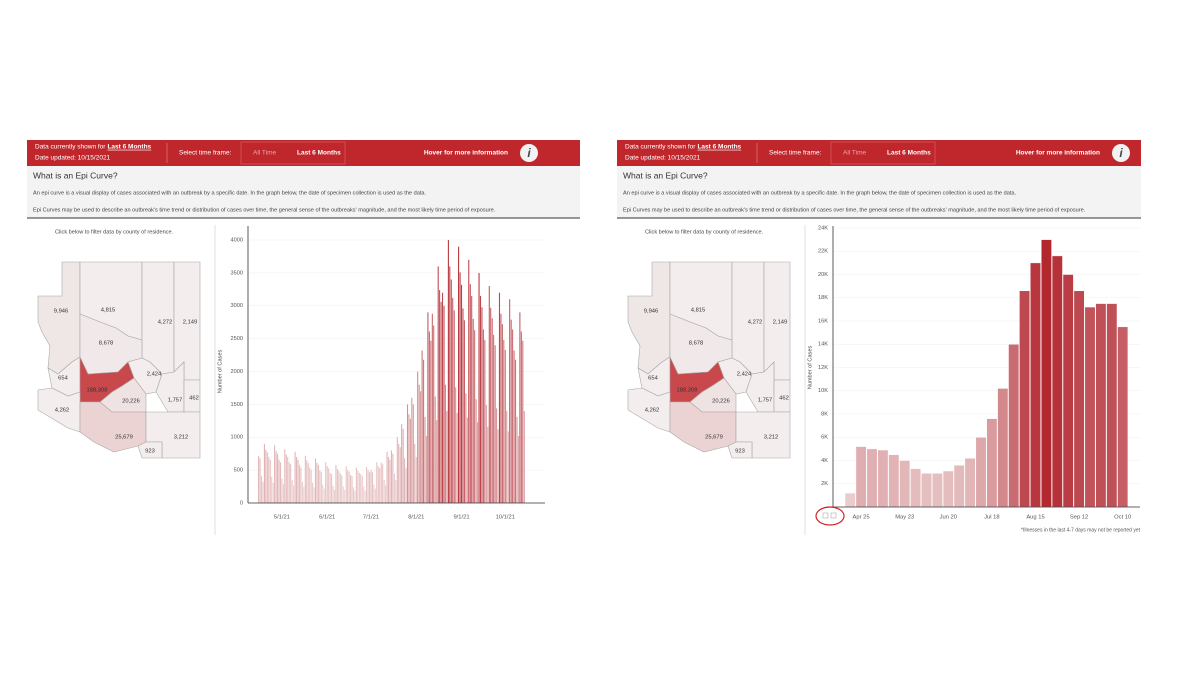  What do you see at coordinates (823, 345) in the screenshot?
I see `y-tick-label: 14K` at bounding box center [823, 345].